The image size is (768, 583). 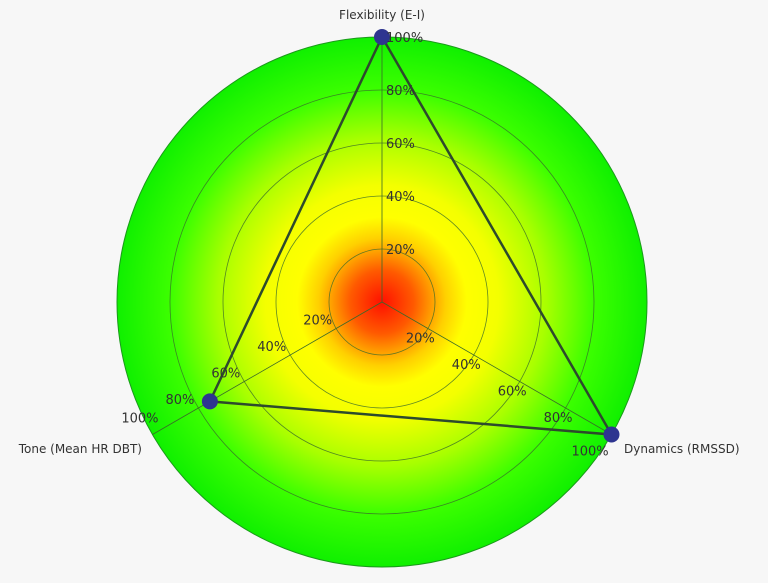 I want to click on axis-label: Dynamics (RMSSD), so click(x=682, y=449).